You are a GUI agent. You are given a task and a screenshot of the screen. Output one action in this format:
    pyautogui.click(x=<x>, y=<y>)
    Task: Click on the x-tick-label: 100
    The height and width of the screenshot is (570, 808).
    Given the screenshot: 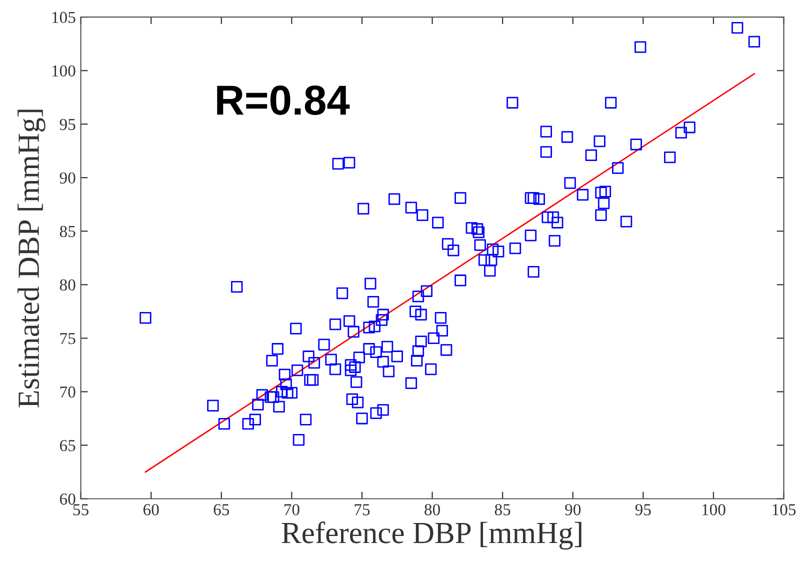 What is the action you would take?
    pyautogui.click(x=714, y=510)
    